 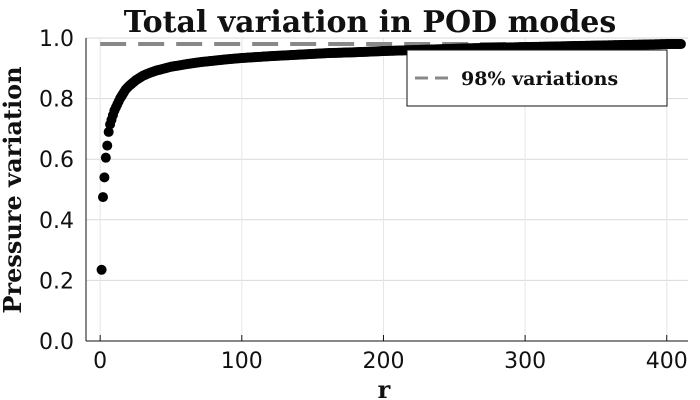 I want to click on y-tick-label: 0.6, so click(x=56, y=160).